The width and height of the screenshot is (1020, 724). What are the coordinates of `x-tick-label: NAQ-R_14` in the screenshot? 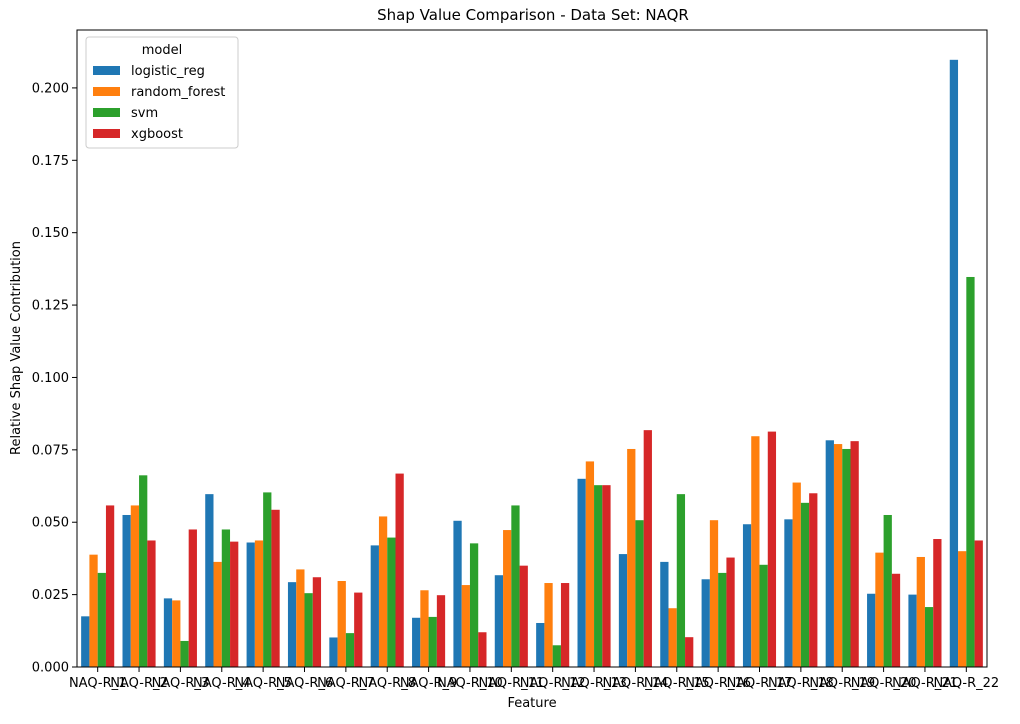 It's located at (636, 683).